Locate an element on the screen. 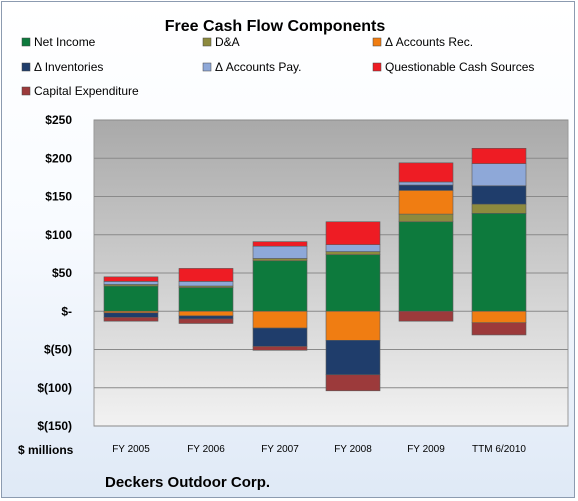  y-tick-label: $(50) is located at coordinates (58, 350).